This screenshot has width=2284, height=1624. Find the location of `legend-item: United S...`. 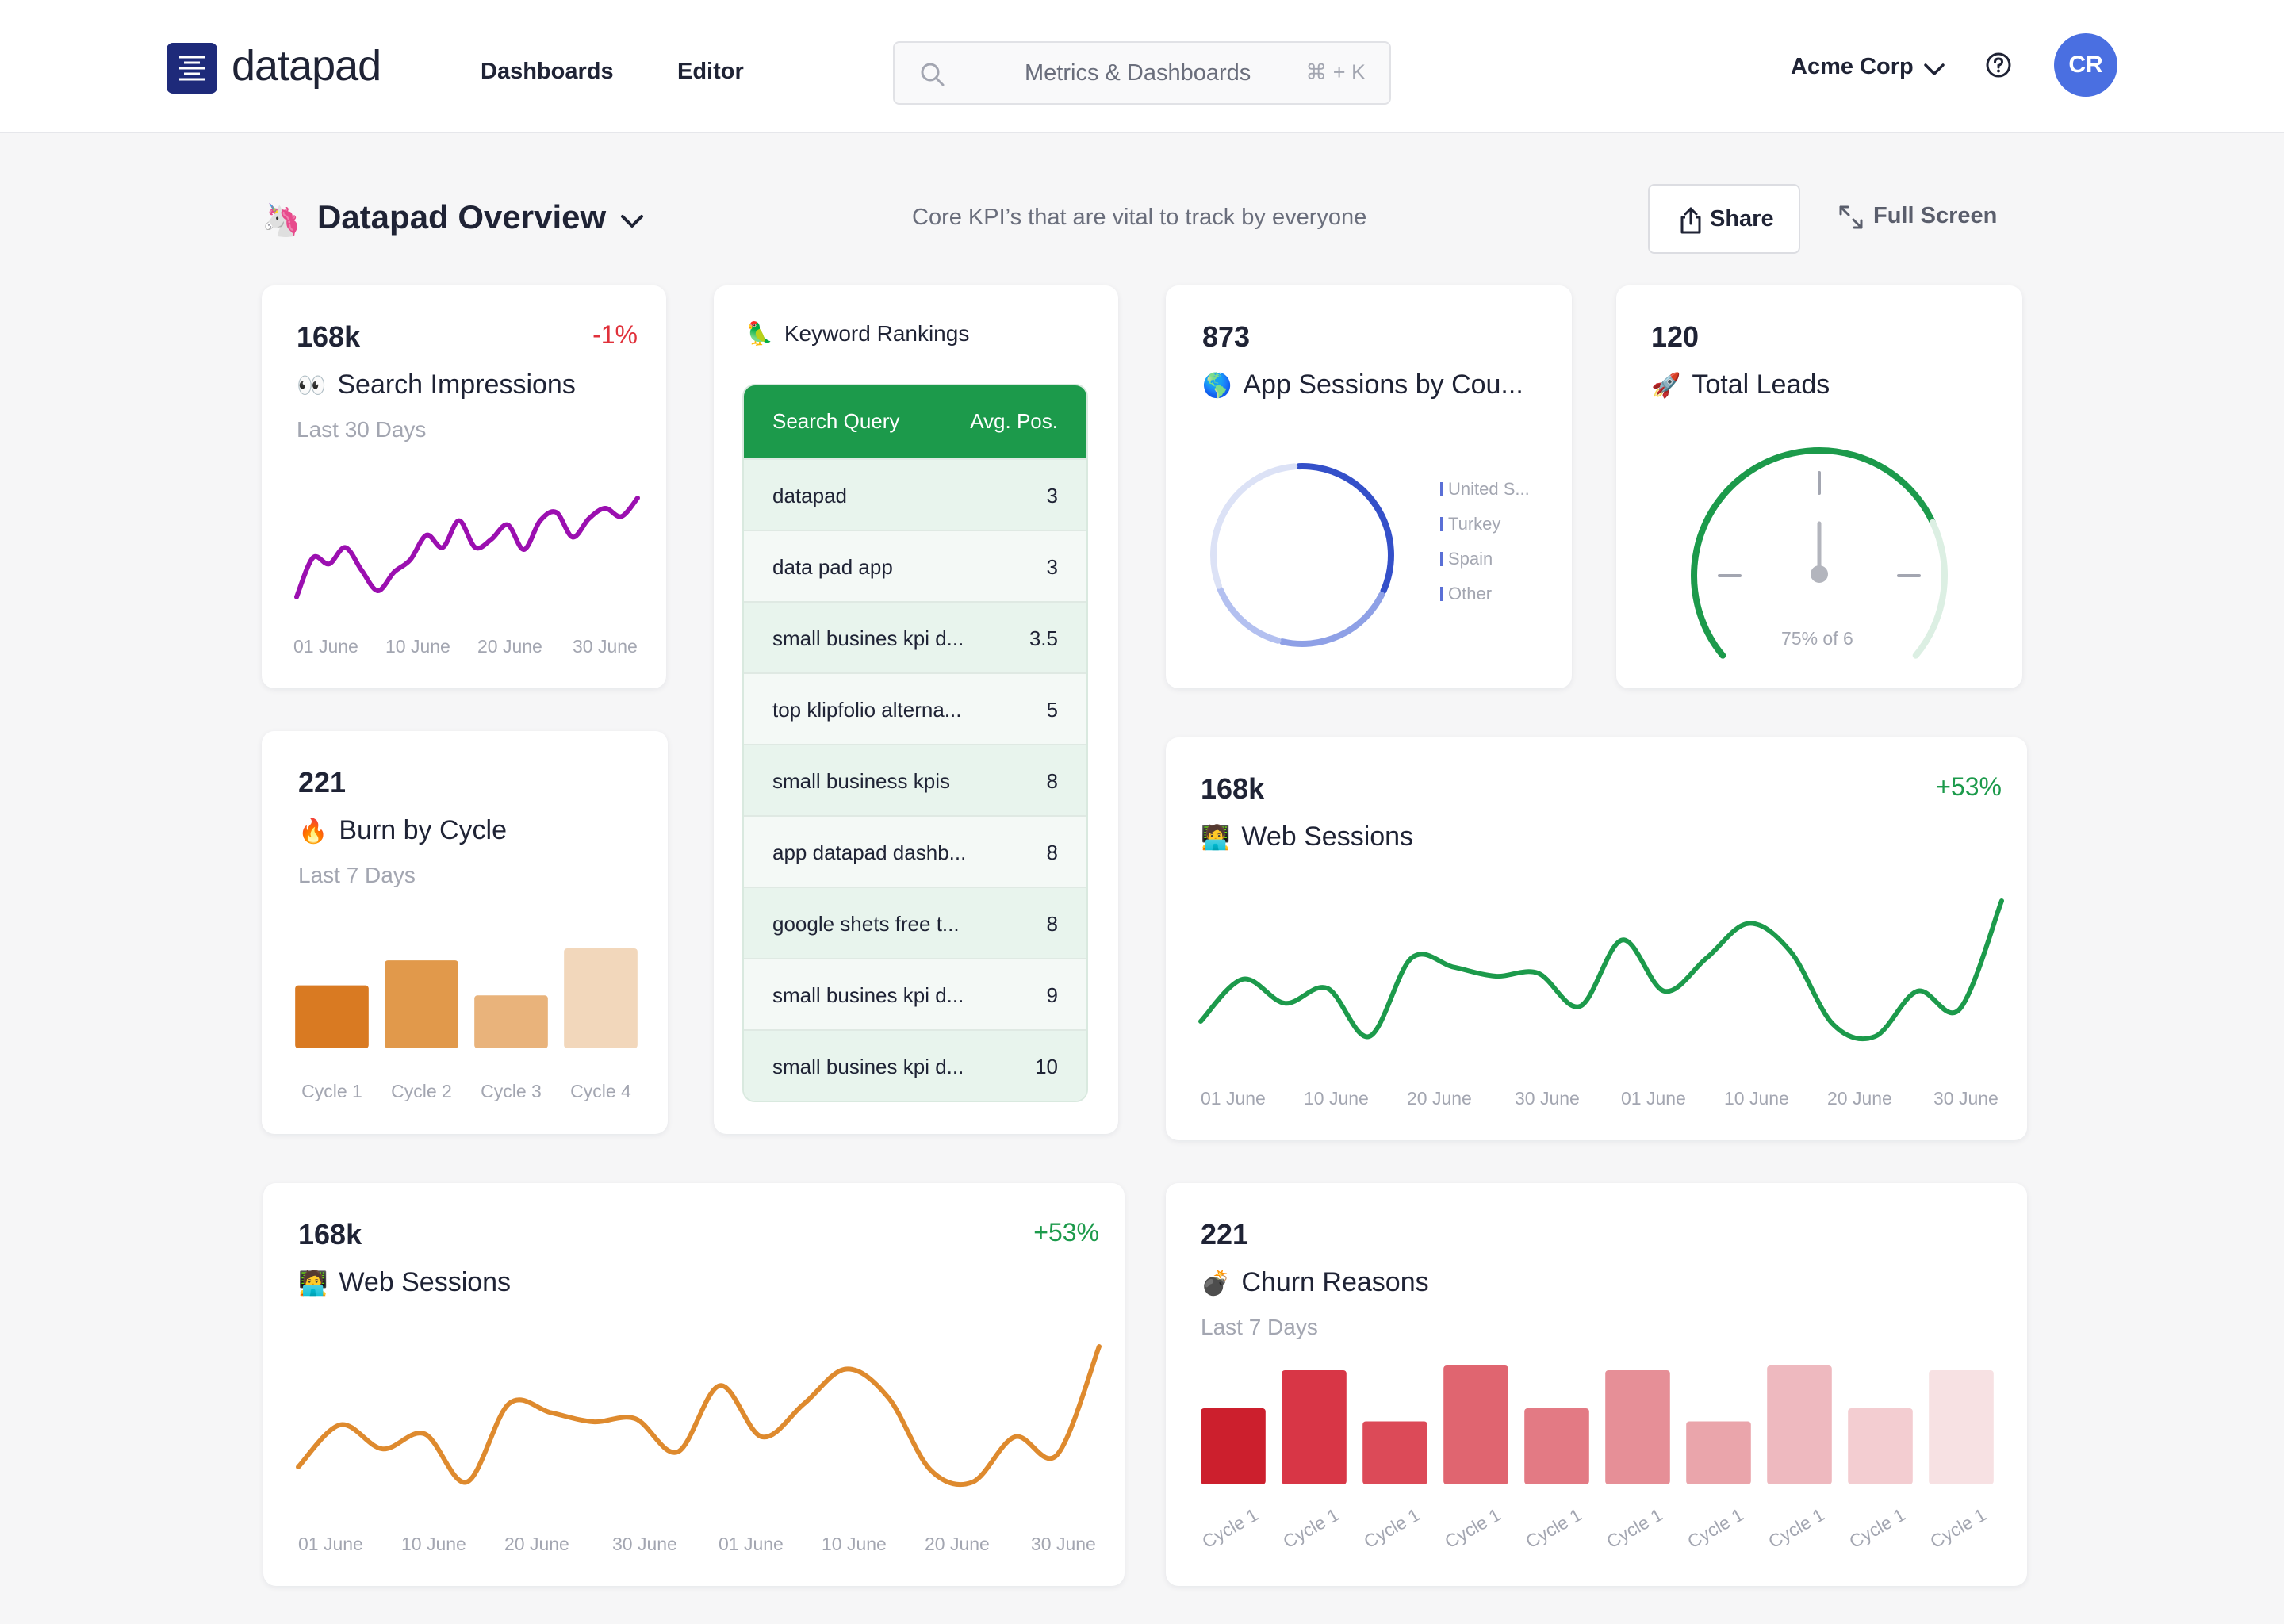

legend-item: United S... is located at coordinates (1485, 489).